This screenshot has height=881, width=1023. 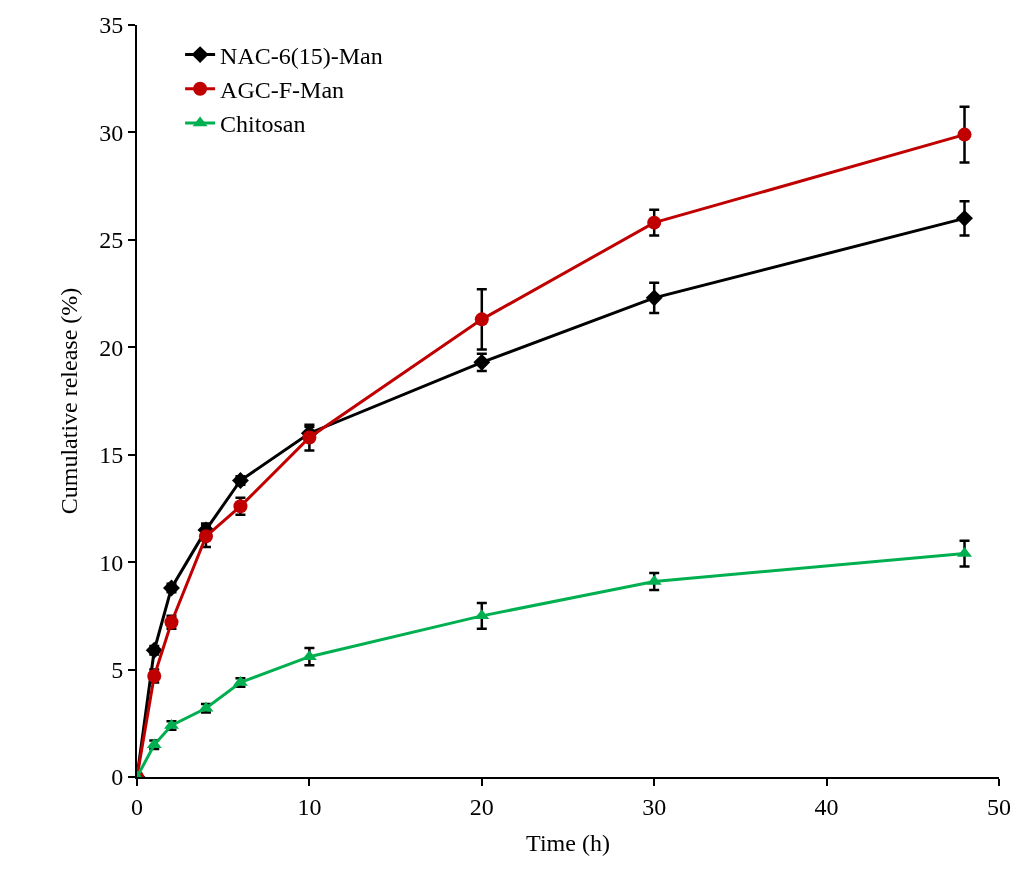 I want to click on x-tick-label: 40, so click(x=826, y=806).